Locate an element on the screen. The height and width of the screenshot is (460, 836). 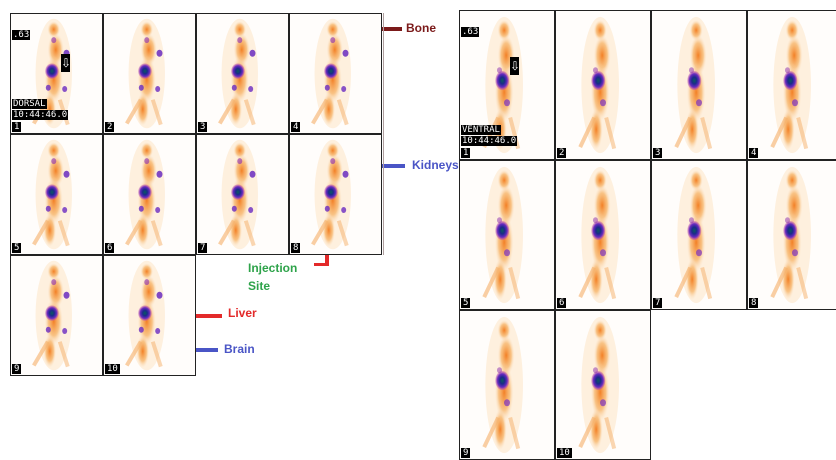
dorsal-frame-9: 9 is located at coordinates (56, 315).